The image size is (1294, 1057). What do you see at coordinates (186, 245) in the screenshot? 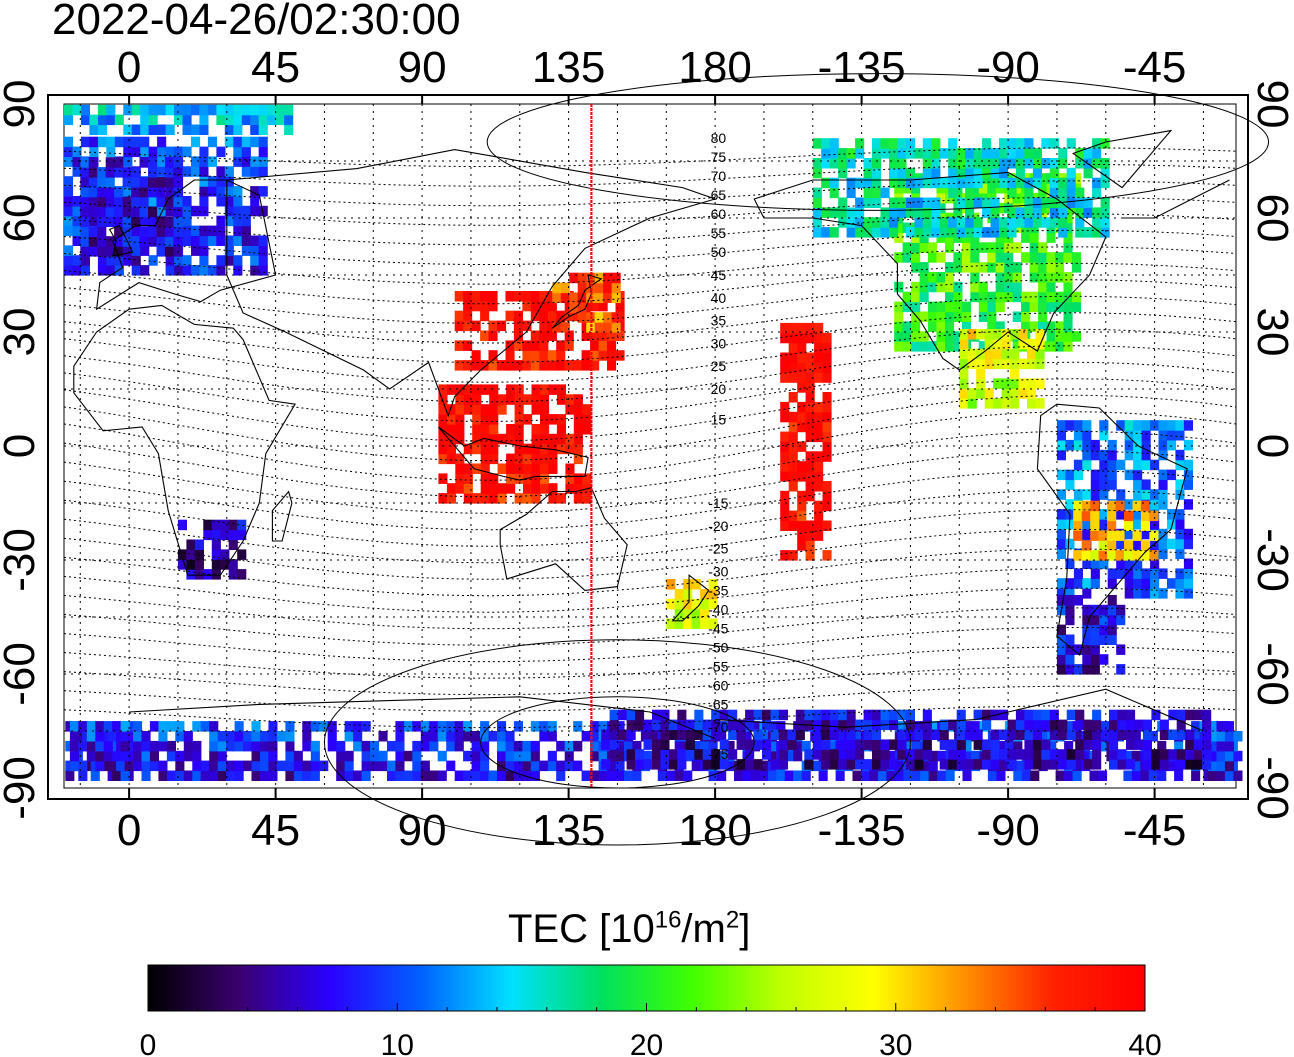
I see `coastline-europe` at bounding box center [186, 245].